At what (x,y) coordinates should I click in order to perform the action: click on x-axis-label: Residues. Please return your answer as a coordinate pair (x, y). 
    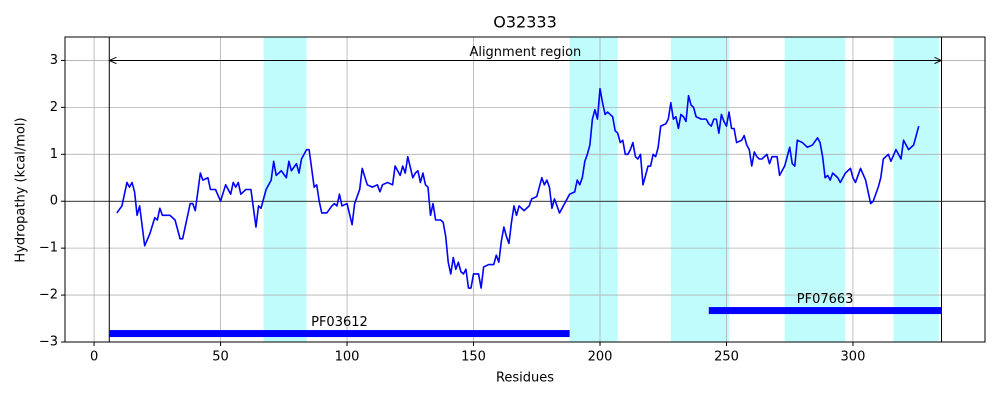
    Looking at the image, I should click on (525, 378).